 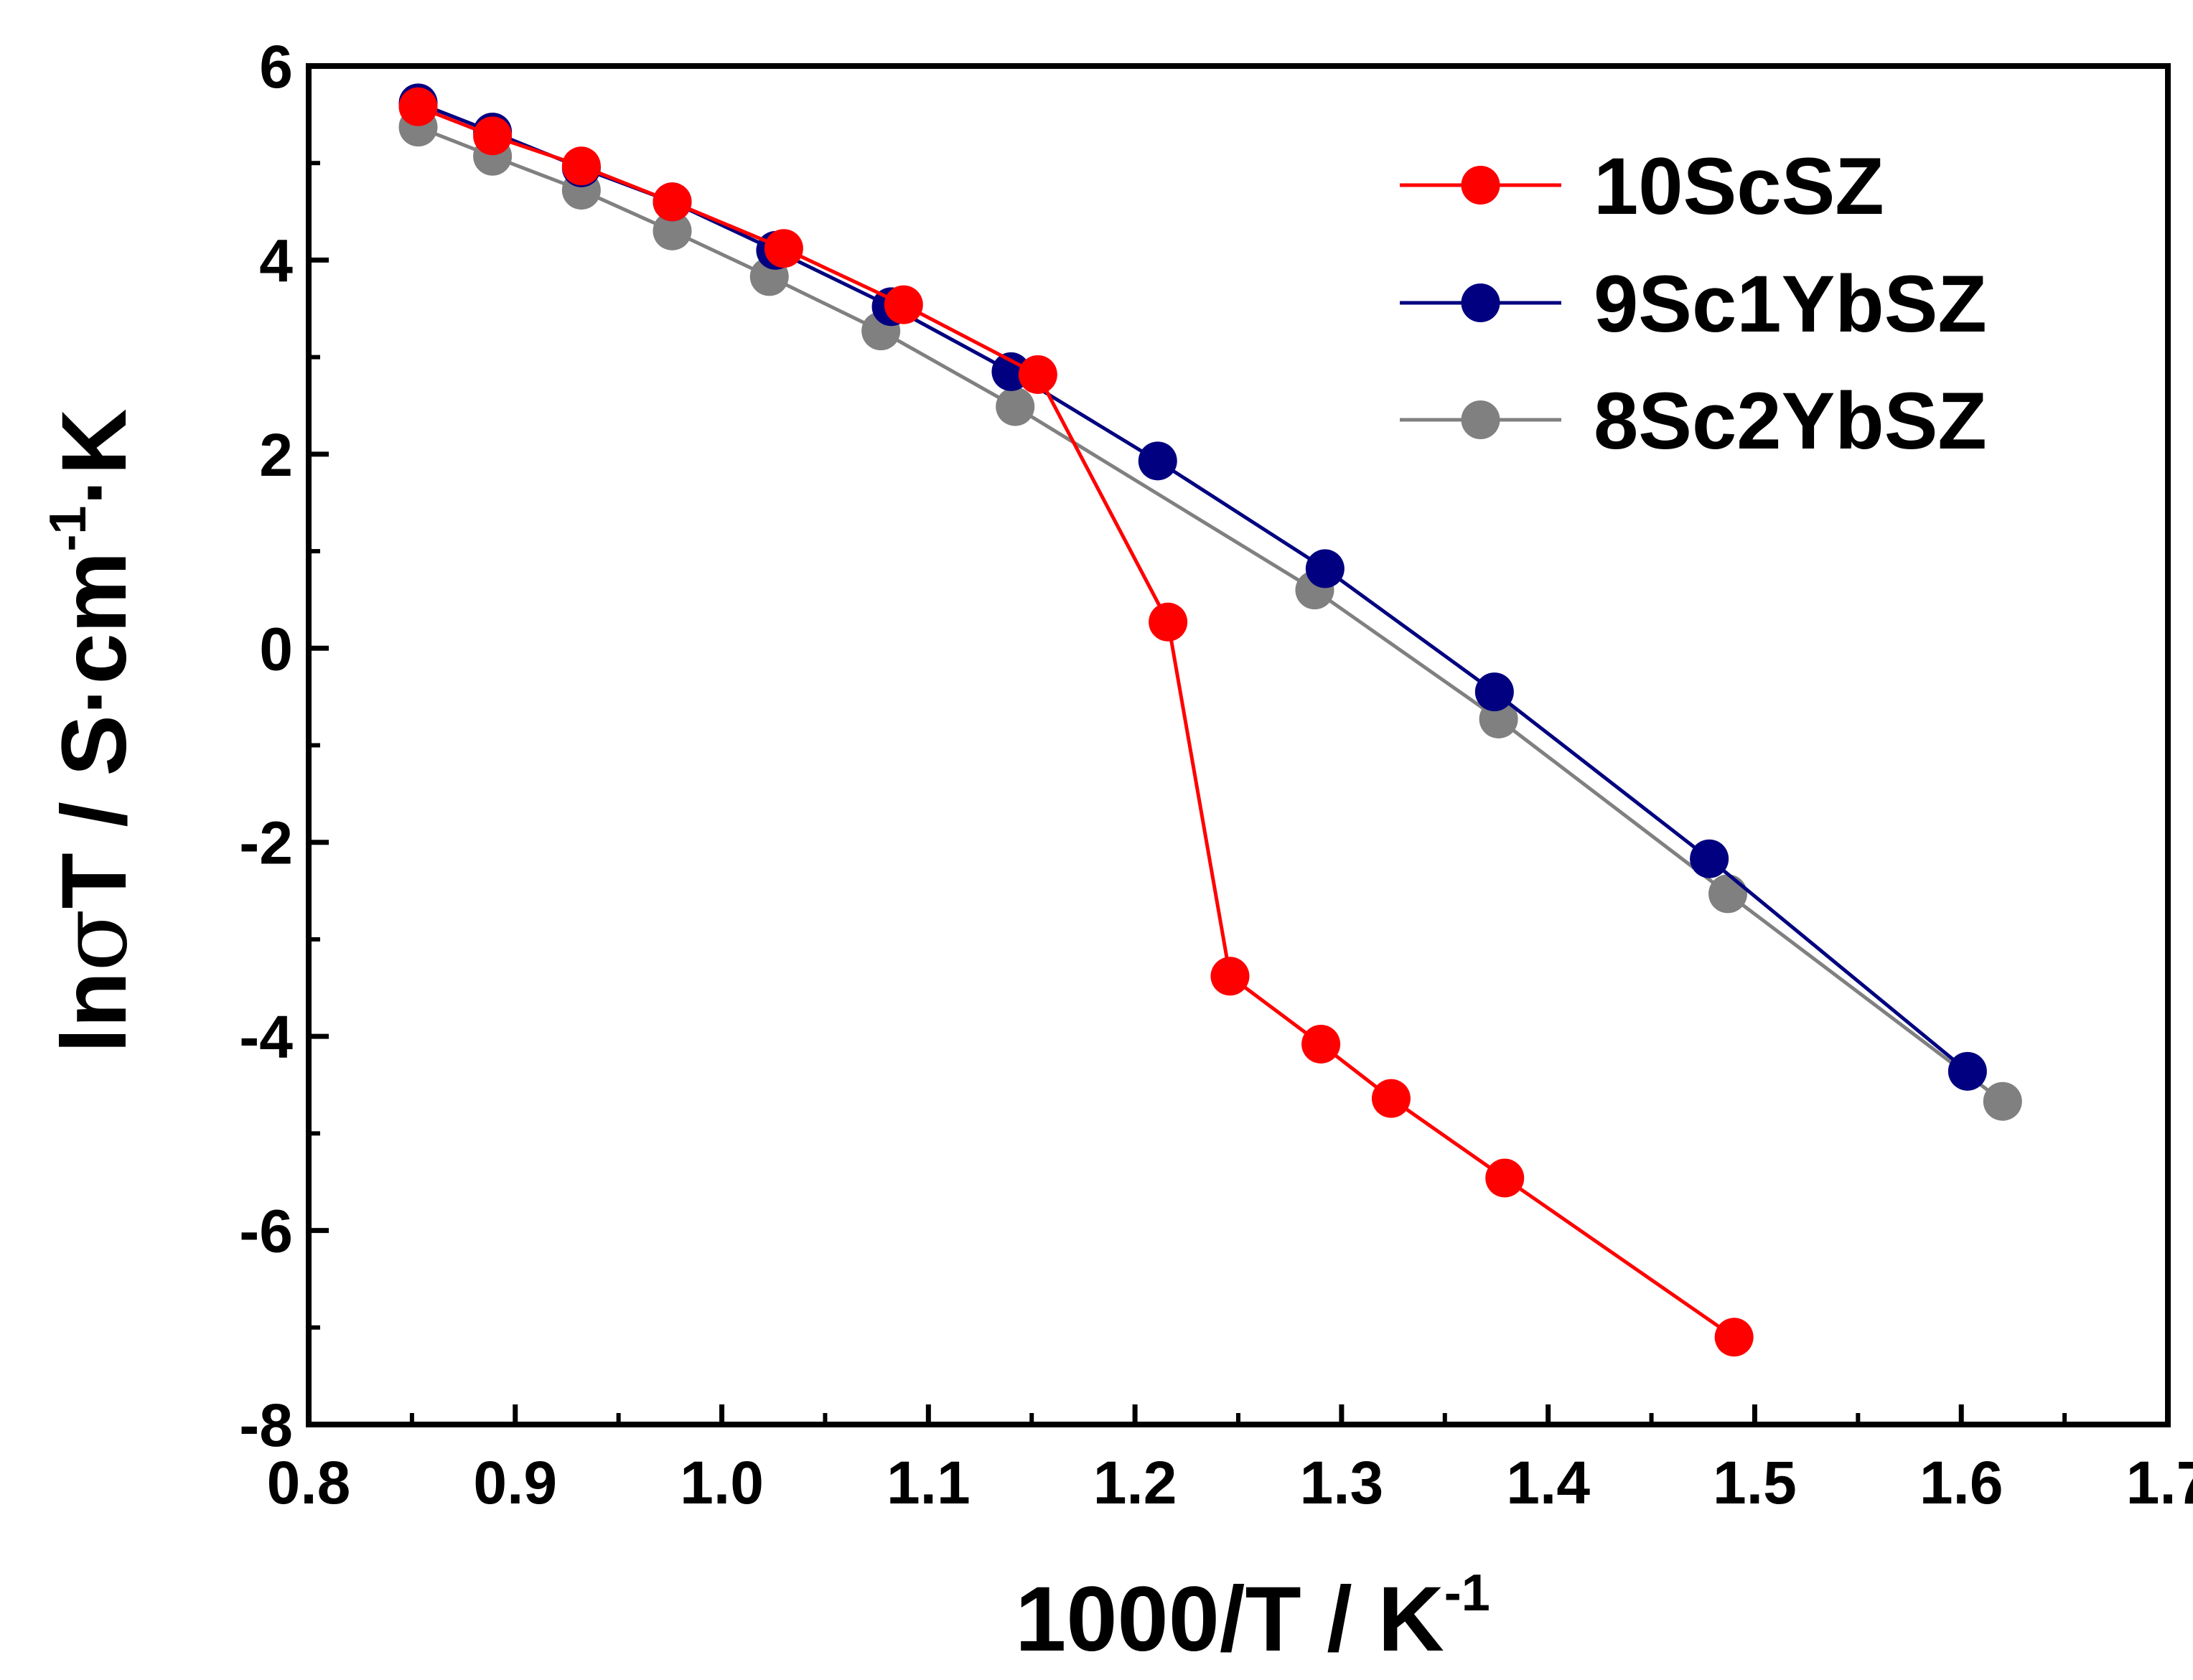 I want to click on y-tick-label: -6, so click(x=266, y=1231).